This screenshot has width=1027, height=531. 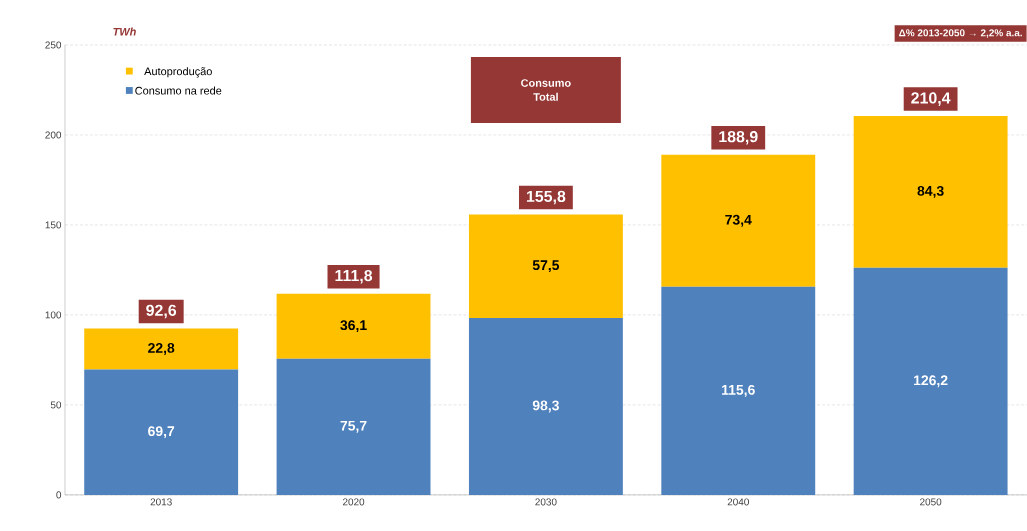 What do you see at coordinates (960, 33) in the screenshot?
I see `text: Δ% 2013-2050 → 2,2% a.a.` at bounding box center [960, 33].